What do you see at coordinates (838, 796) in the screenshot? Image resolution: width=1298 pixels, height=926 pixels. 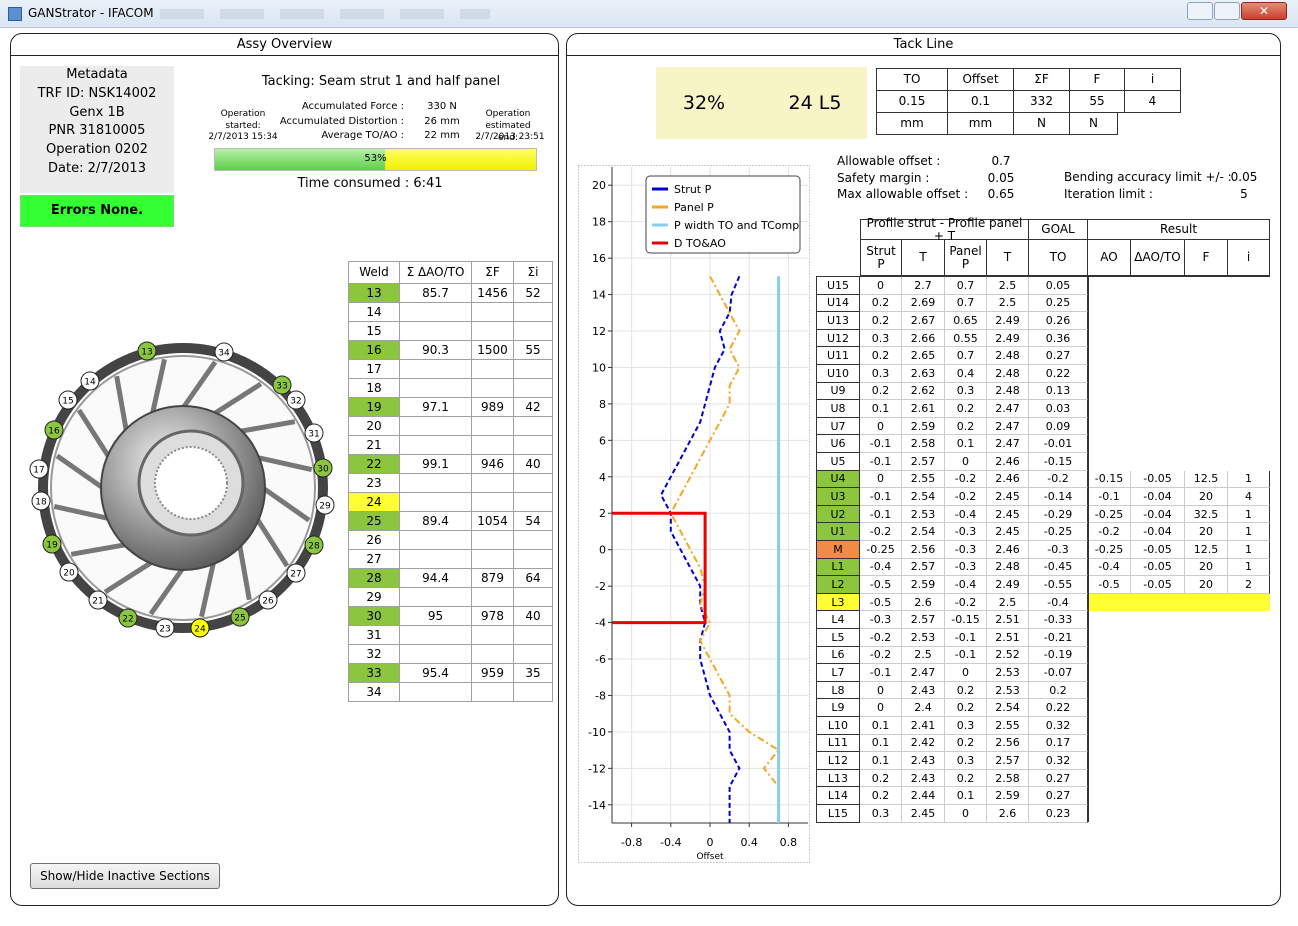 I see `table-cell: L14` at bounding box center [838, 796].